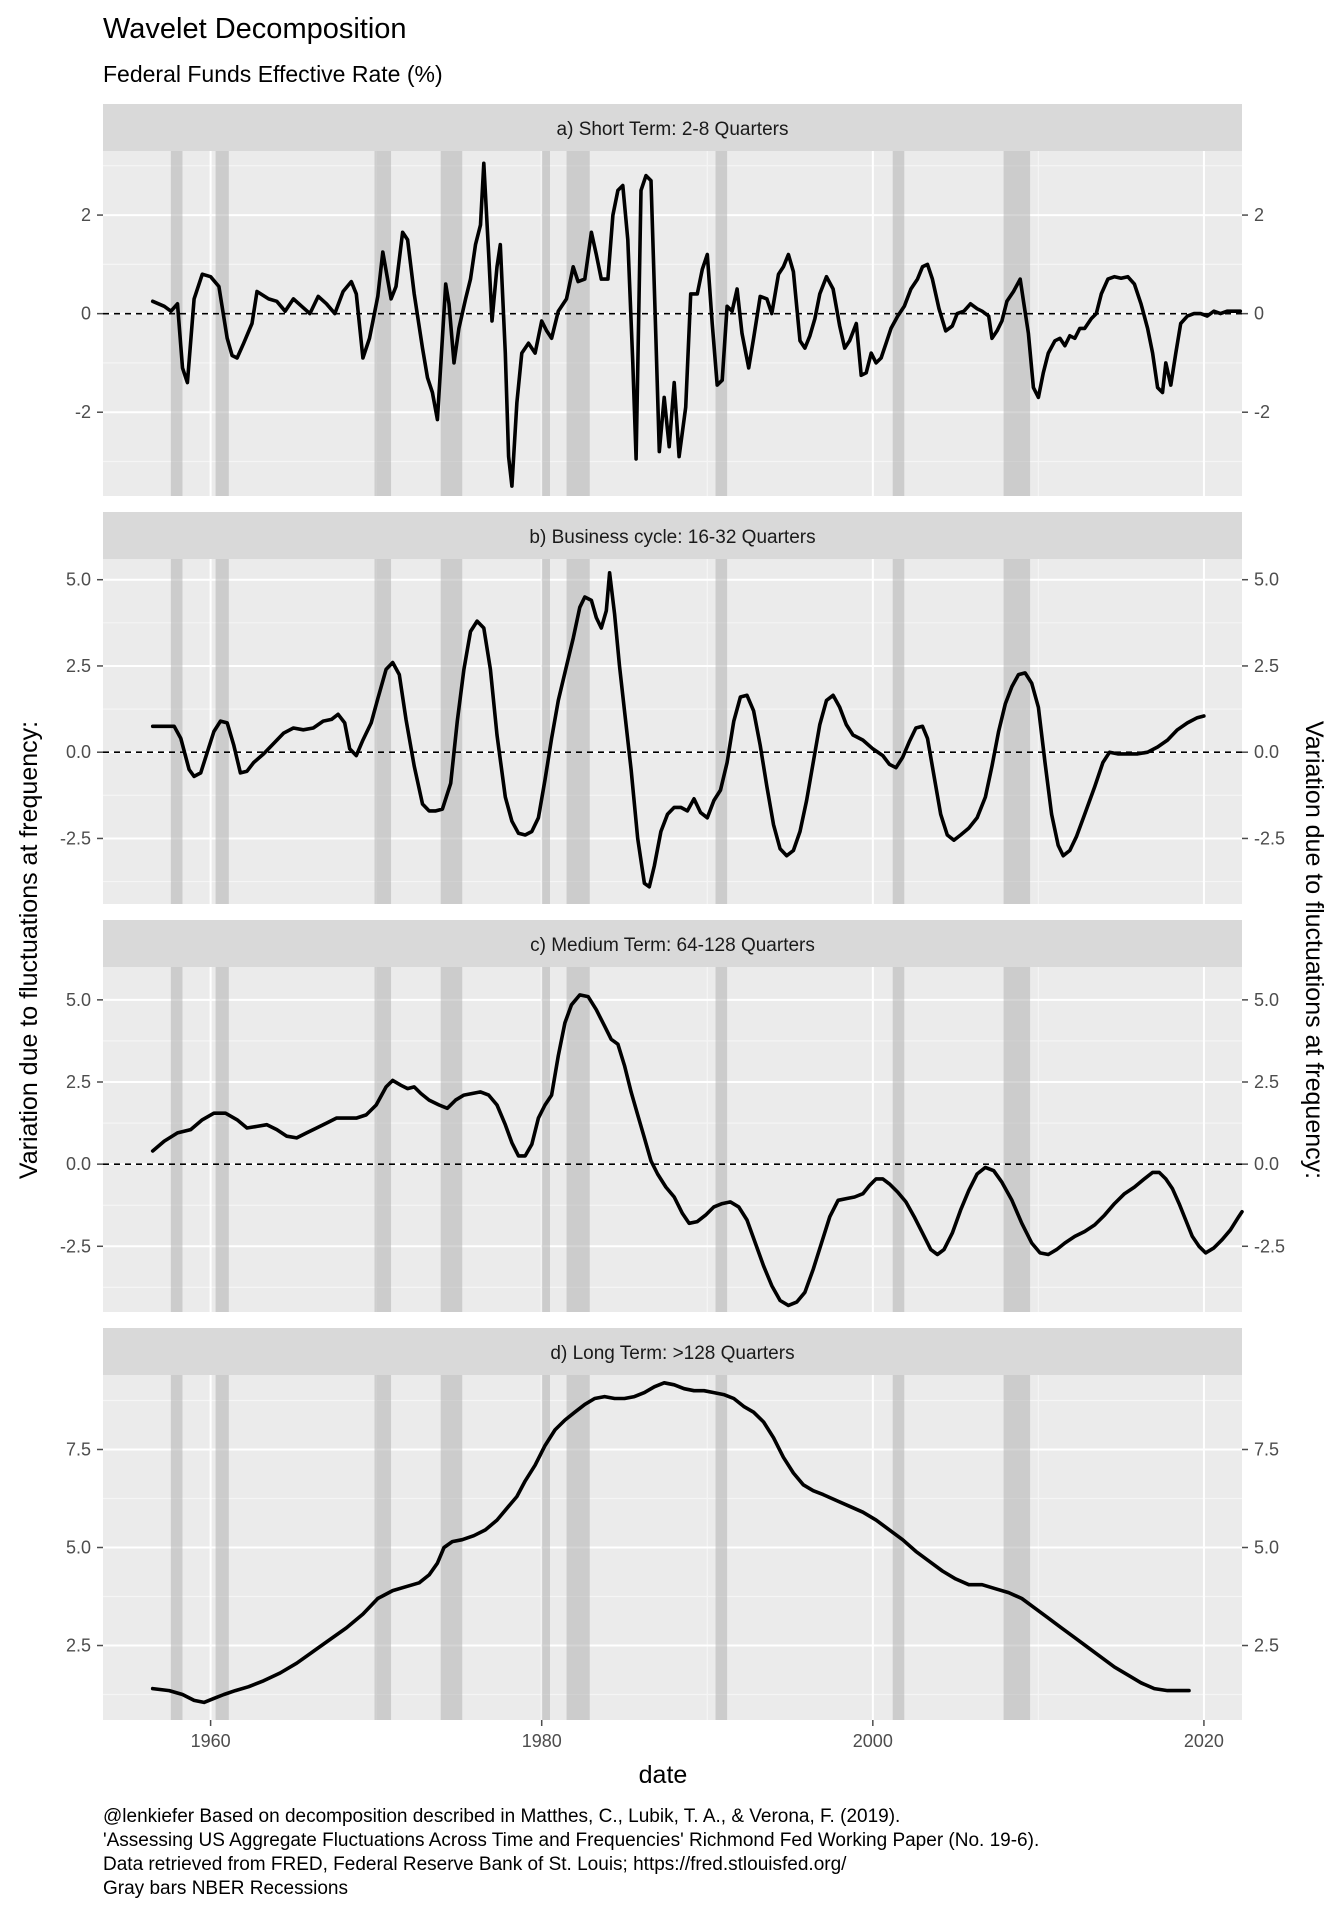  I want to click on panel-strip-label: a) Short Term: 2-8 Quarters, so click(673, 129).